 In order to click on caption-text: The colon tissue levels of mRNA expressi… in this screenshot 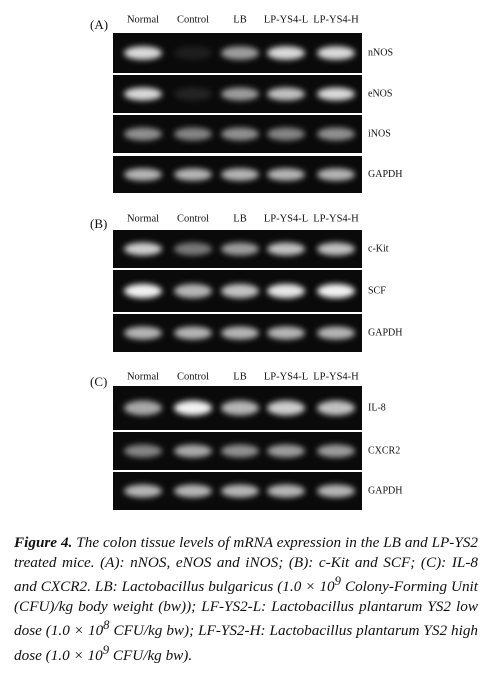, I will do `click(246, 565)`.